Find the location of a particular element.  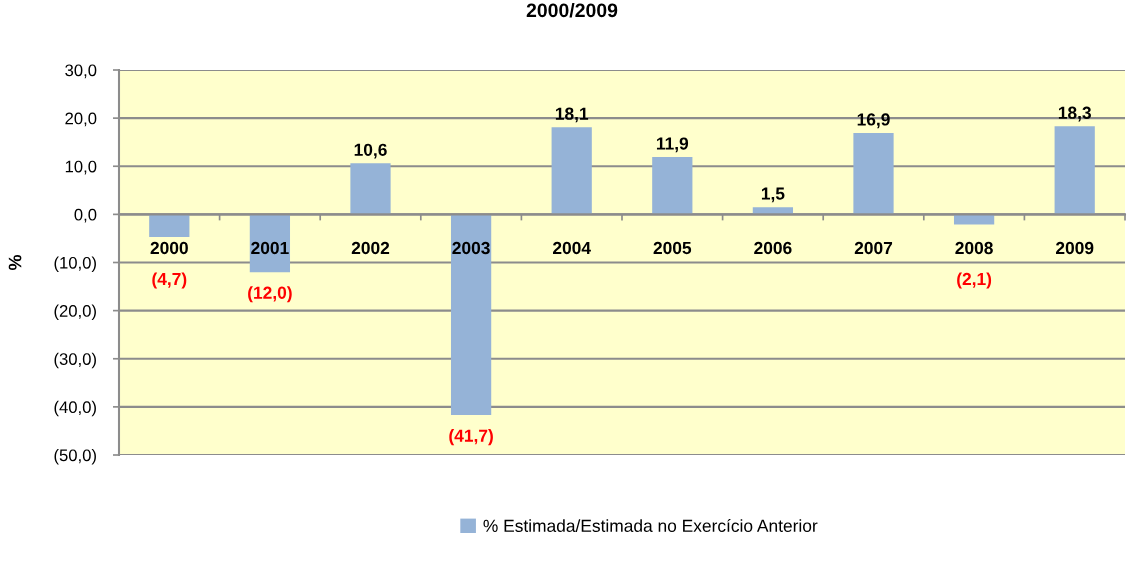

data-label: 18,1 is located at coordinates (572, 115).